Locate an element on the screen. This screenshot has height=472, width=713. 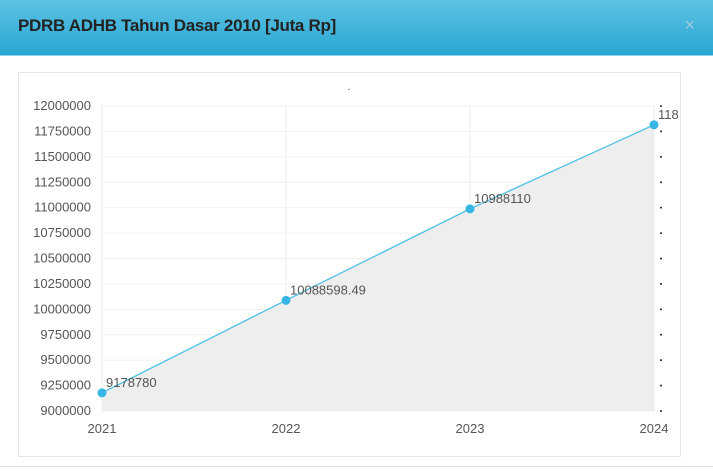
y-tick-label: 10500000 is located at coordinates (62, 258).